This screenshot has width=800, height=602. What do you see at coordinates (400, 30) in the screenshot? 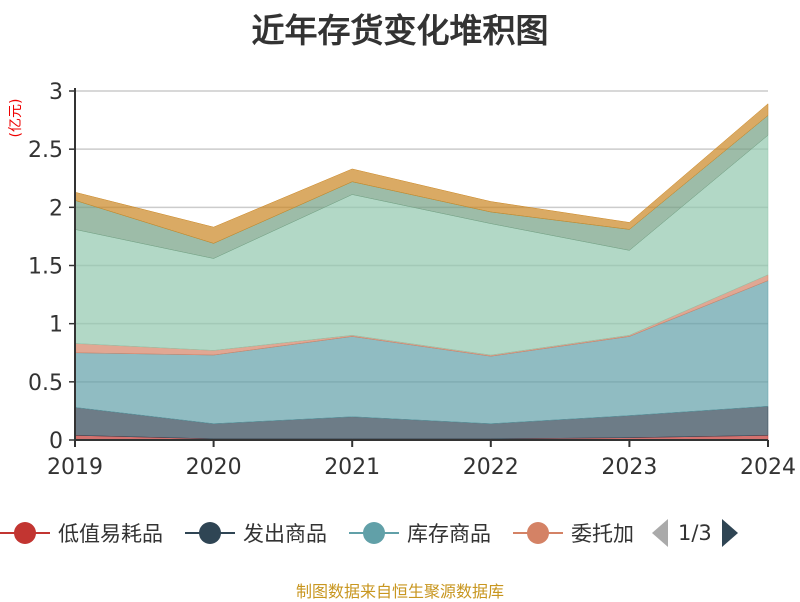
I see `chart-title: 近年存货变化堆积图` at bounding box center [400, 30].